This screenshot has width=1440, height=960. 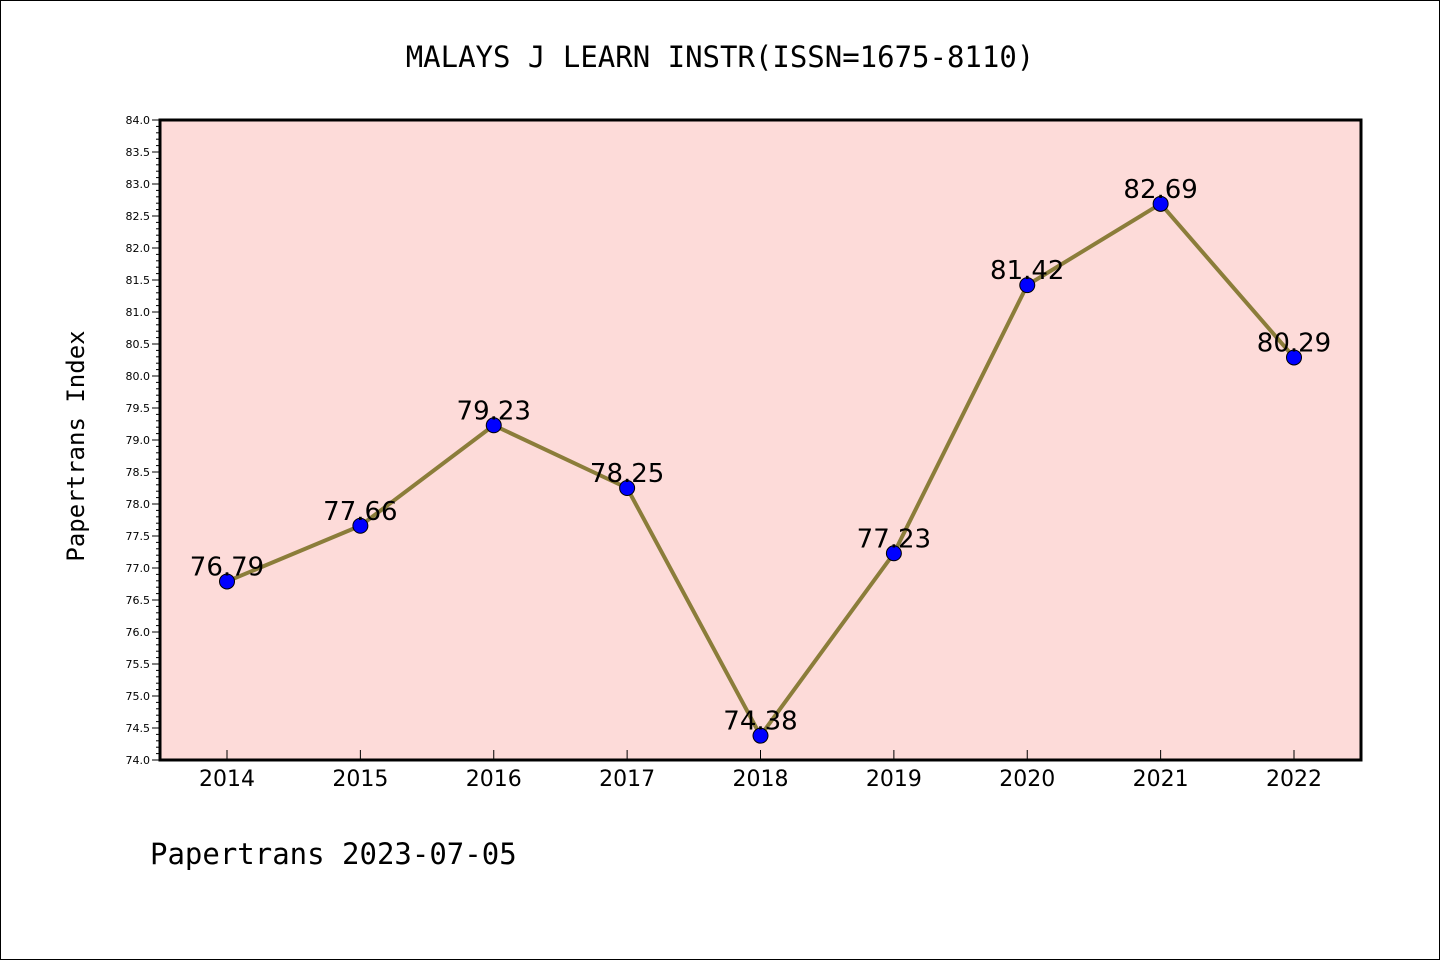 I want to click on y-tick-label: 81.5, so click(x=138, y=280).